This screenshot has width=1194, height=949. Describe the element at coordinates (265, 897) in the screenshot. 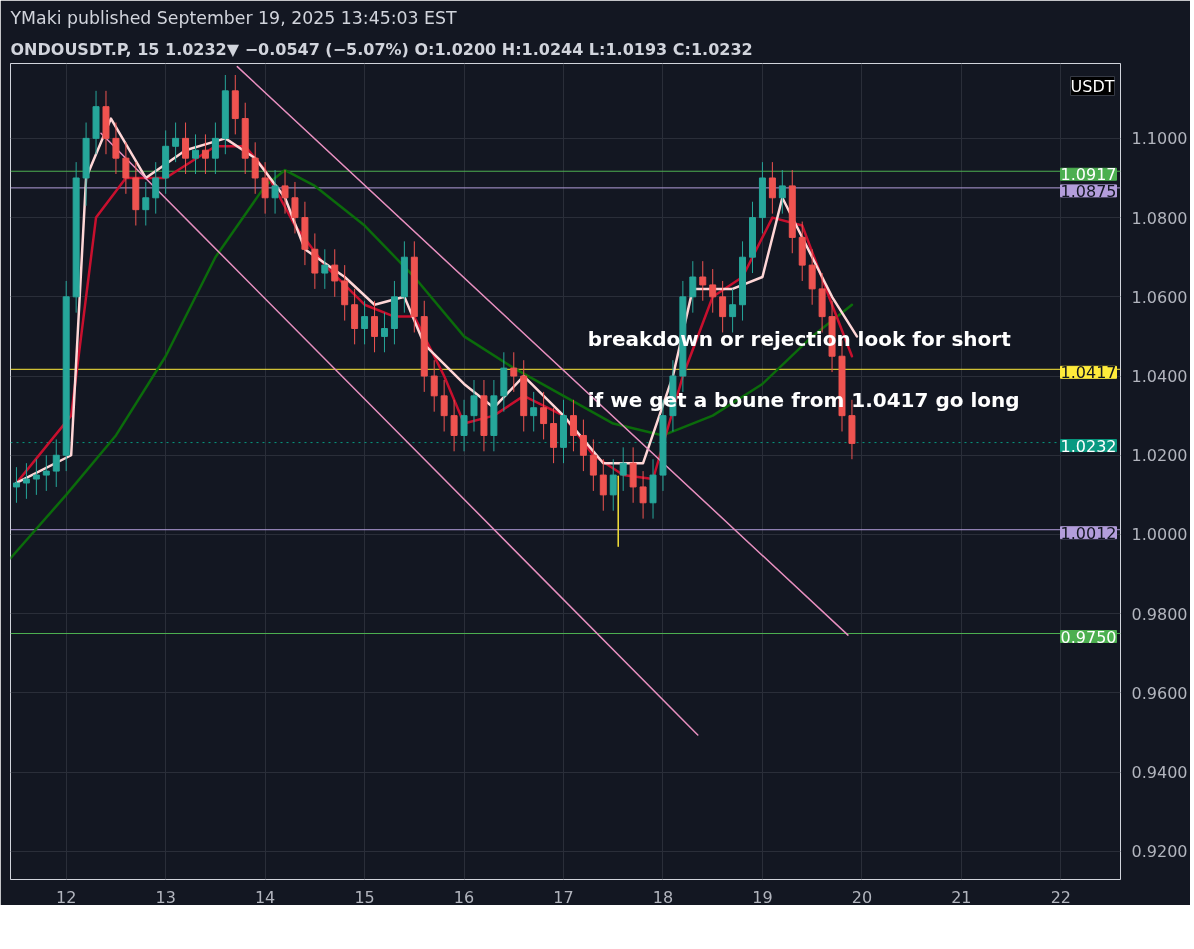

I see `x-tick-label: 14` at that location.